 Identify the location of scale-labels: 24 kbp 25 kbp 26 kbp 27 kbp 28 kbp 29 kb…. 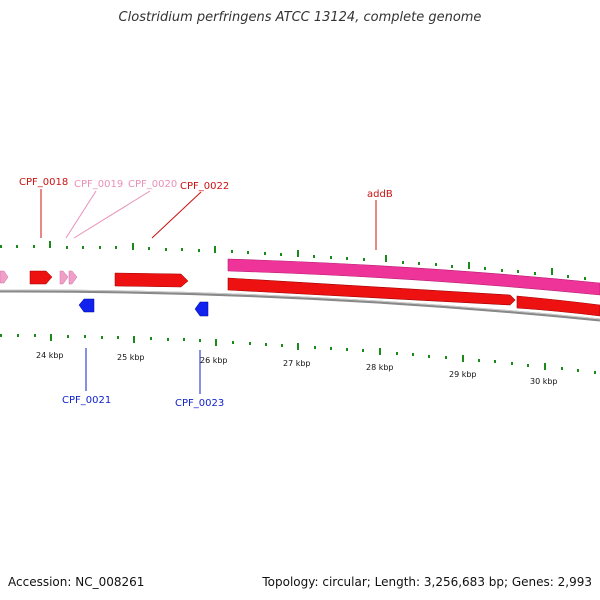
(297, 368).